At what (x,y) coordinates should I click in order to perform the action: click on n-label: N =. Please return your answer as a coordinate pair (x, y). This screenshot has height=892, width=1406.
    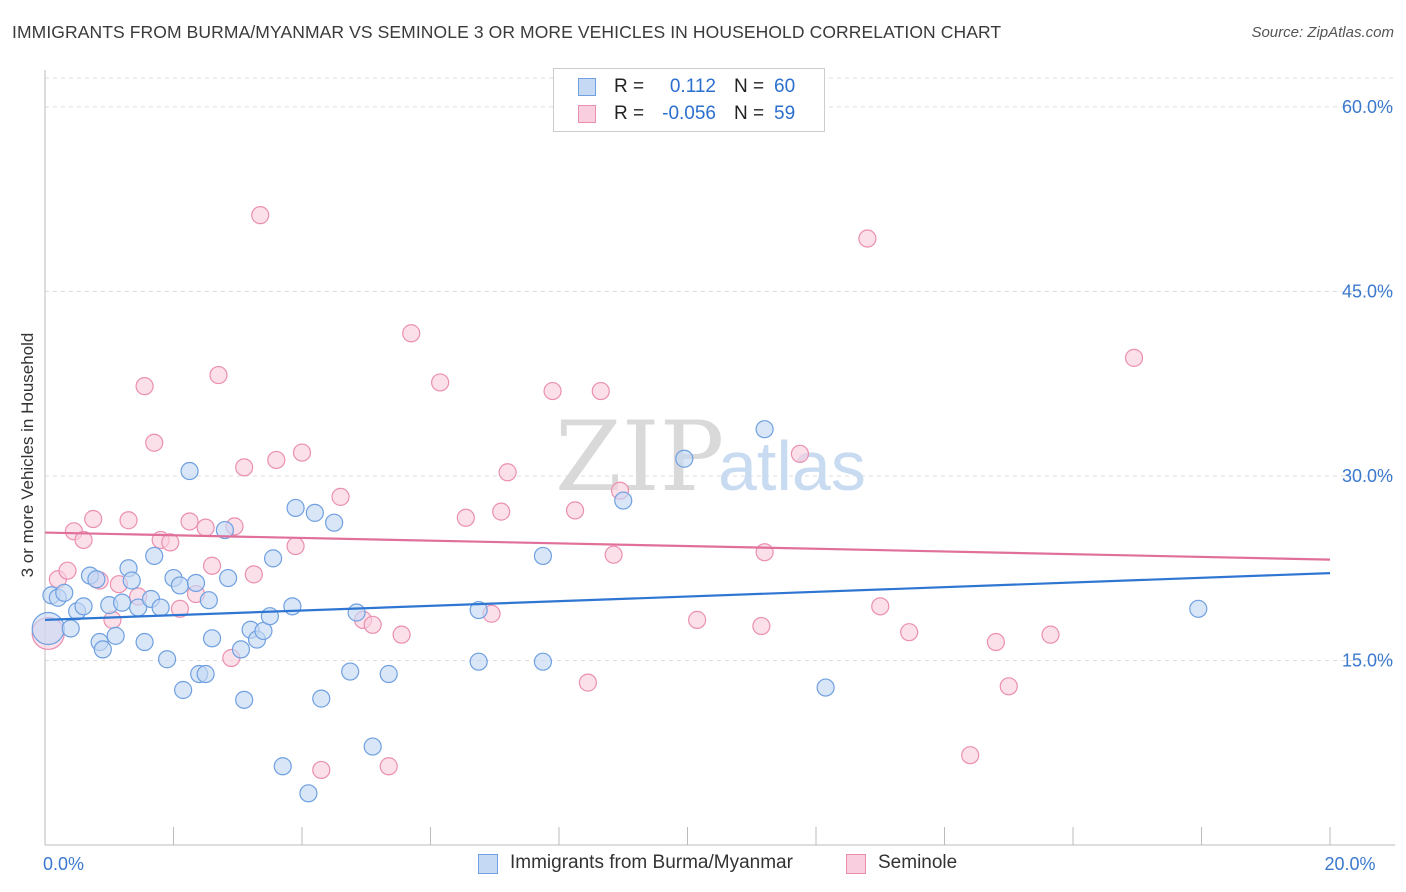
    Looking at the image, I should click on (749, 86).